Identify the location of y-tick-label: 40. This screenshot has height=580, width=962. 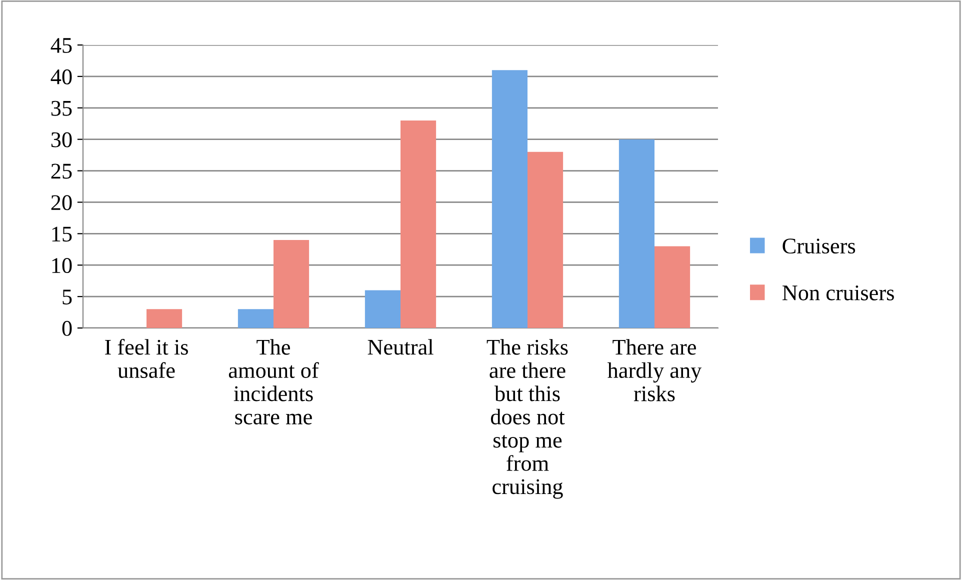
(61, 76).